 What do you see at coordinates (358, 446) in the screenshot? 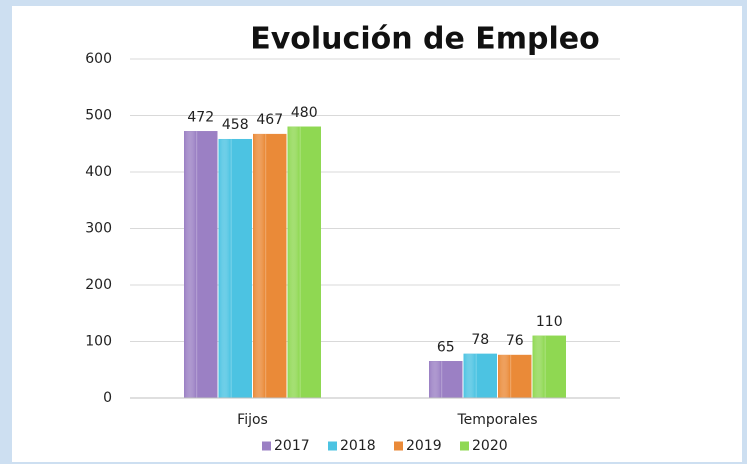
I see `legend-label: 2018` at bounding box center [358, 446].